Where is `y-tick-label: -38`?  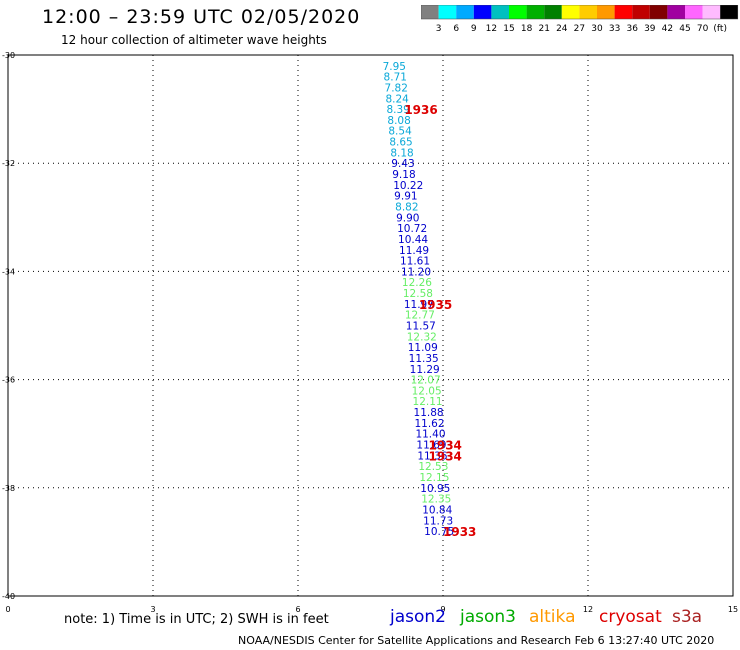
y-tick-label: -38 is located at coordinates (8, 488).